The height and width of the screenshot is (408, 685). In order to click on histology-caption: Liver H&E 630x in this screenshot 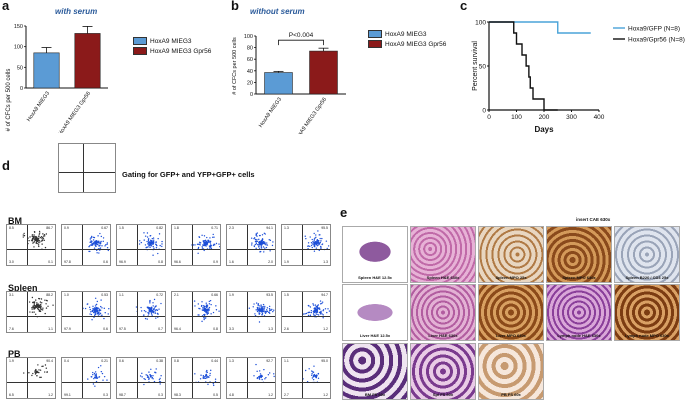, I will do `click(443, 335)`.